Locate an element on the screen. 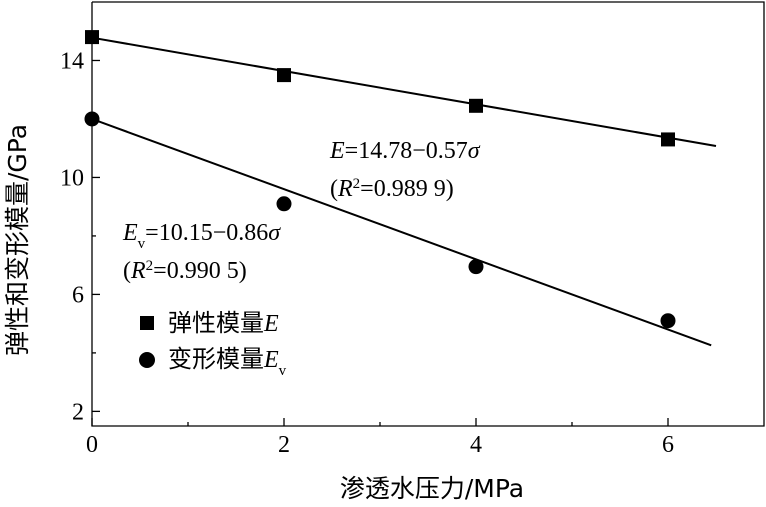  x-tick-label: 6 is located at coordinates (668, 445).